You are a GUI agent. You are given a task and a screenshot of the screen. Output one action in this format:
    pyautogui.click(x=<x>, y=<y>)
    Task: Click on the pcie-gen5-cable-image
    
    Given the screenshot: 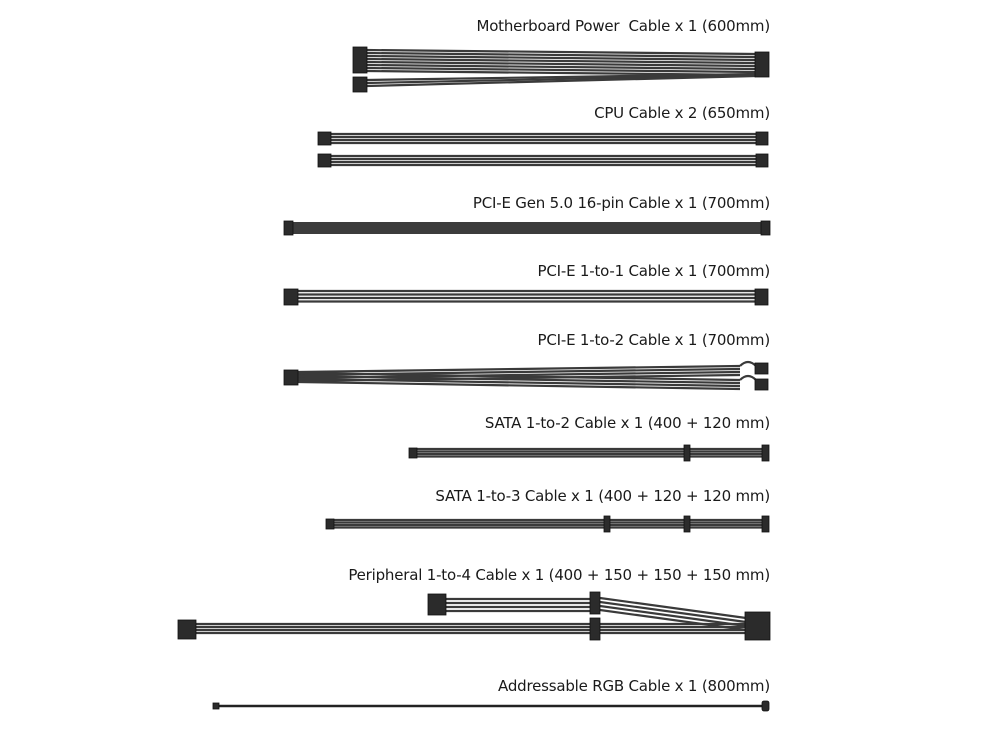 What is the action you would take?
    pyautogui.click(x=527, y=228)
    